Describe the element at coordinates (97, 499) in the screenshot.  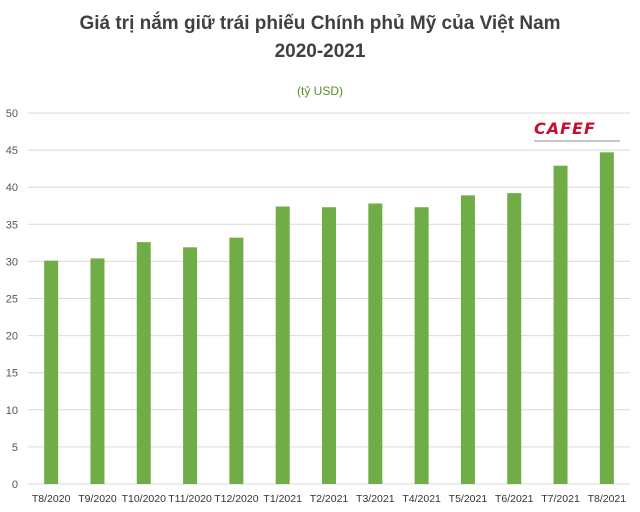
I see `x-tick-label: T9/2020` at that location.